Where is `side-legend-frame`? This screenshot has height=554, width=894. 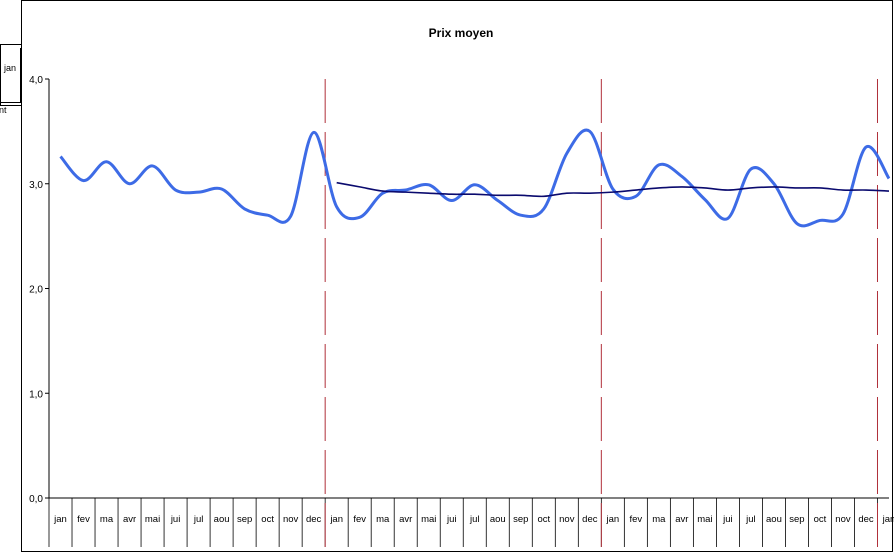
side-legend-frame is located at coordinates (10, 75).